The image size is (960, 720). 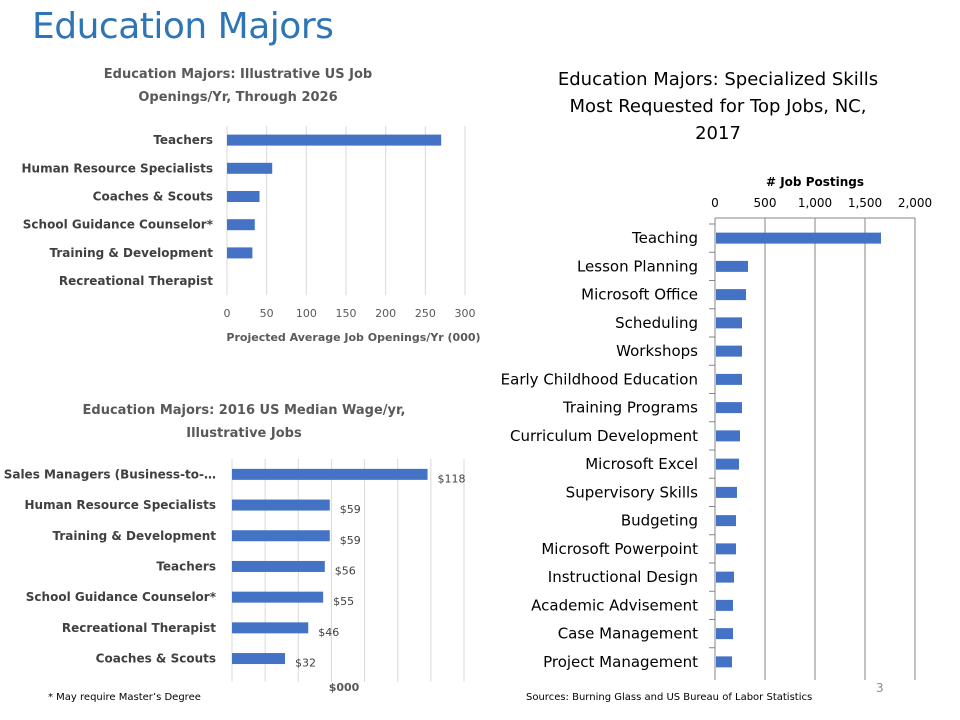 What do you see at coordinates (659, 521) in the screenshot?
I see `category-label: Budgeting` at bounding box center [659, 521].